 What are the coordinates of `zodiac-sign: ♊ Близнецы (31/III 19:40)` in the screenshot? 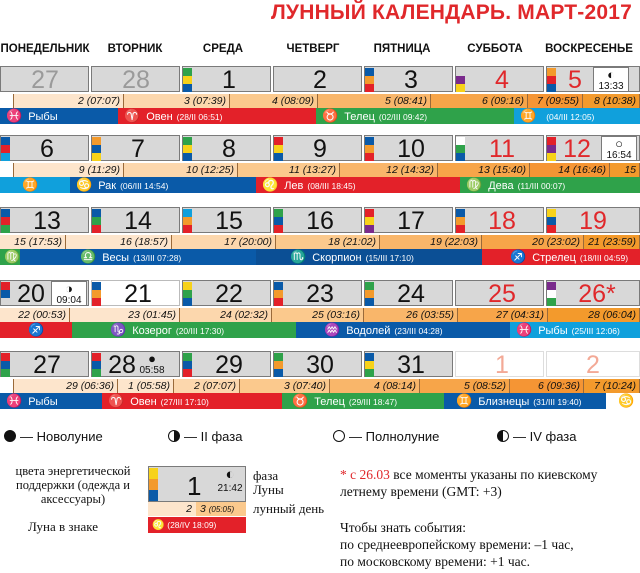 It's located at (525, 401).